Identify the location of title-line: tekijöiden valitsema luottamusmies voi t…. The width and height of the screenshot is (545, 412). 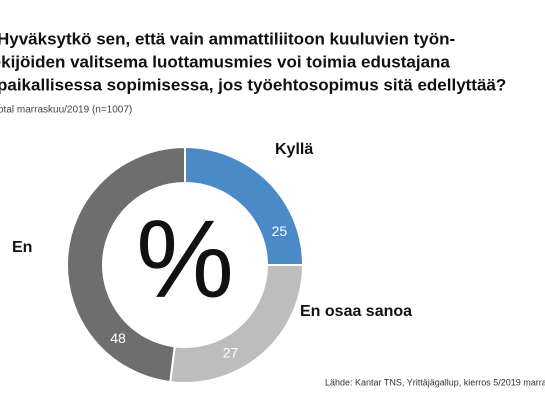
(225, 61).